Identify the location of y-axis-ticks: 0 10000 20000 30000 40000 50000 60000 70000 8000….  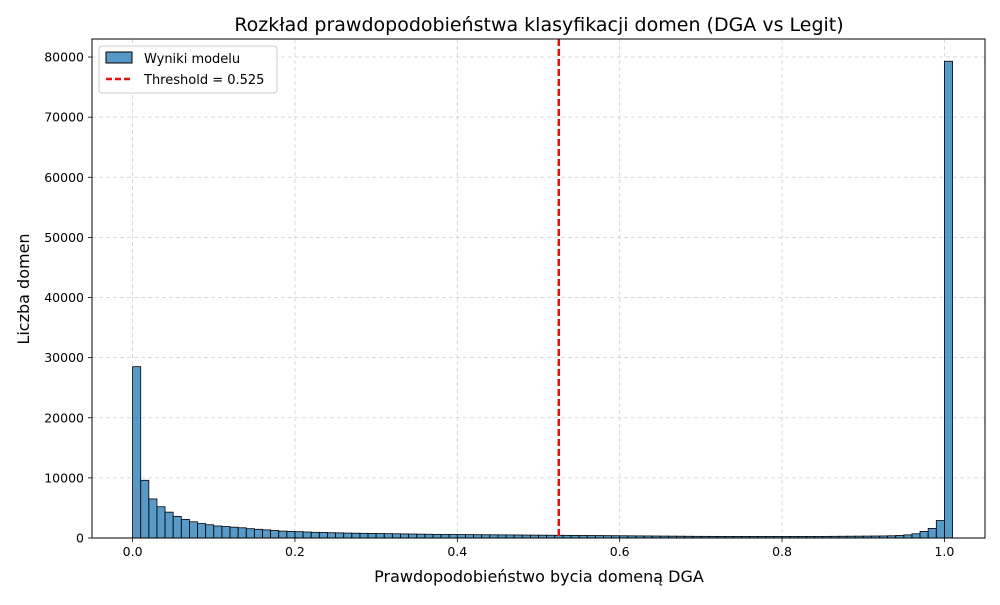
(68, 298).